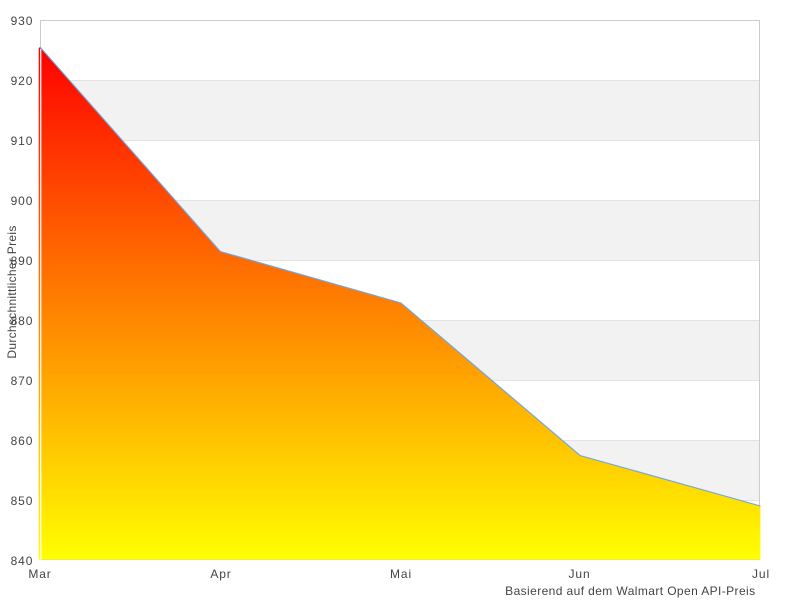 The height and width of the screenshot is (605, 800). I want to click on svg-text: Mai, so click(401, 574).